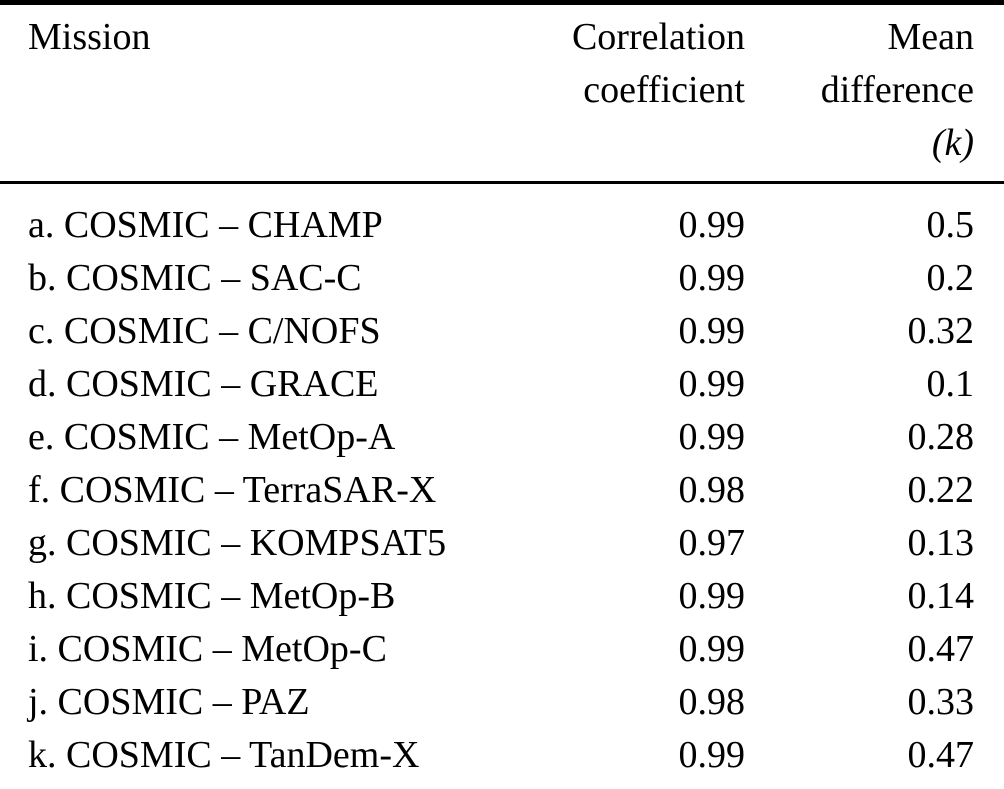 This screenshot has height=789, width=1004. Describe the element at coordinates (212, 596) in the screenshot. I see `cell-mission: h. COSMIC – MetOp-B` at that location.